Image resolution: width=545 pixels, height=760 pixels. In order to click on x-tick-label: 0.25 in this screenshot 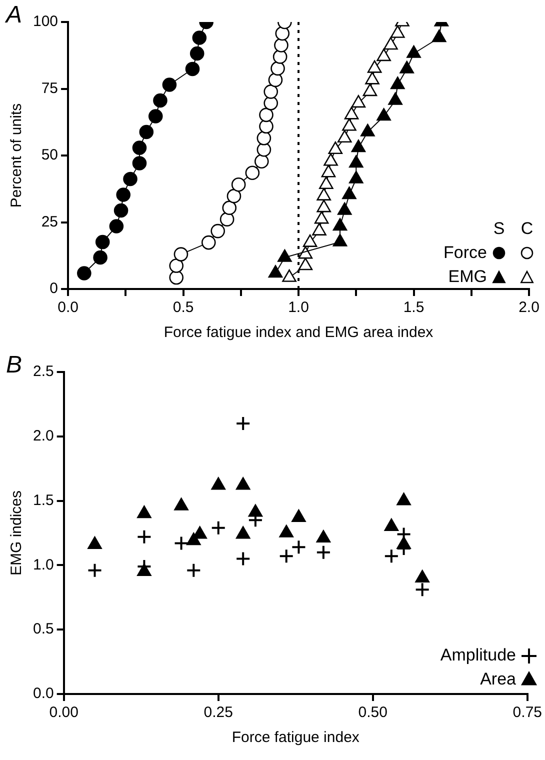, I will do `click(218, 713)`.